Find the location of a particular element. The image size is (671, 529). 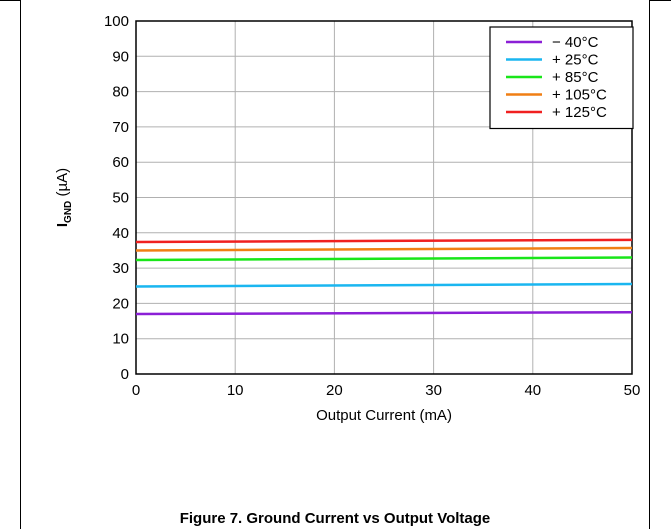

y-tick-label: 50 is located at coordinates (120, 198).